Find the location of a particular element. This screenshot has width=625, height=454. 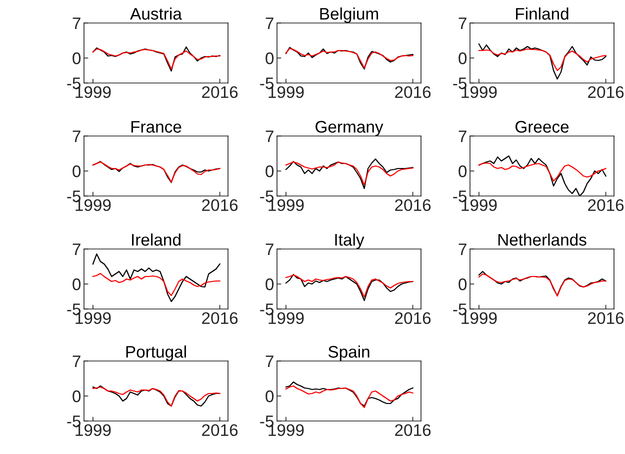

chart-title: Belgium is located at coordinates (349, 15).